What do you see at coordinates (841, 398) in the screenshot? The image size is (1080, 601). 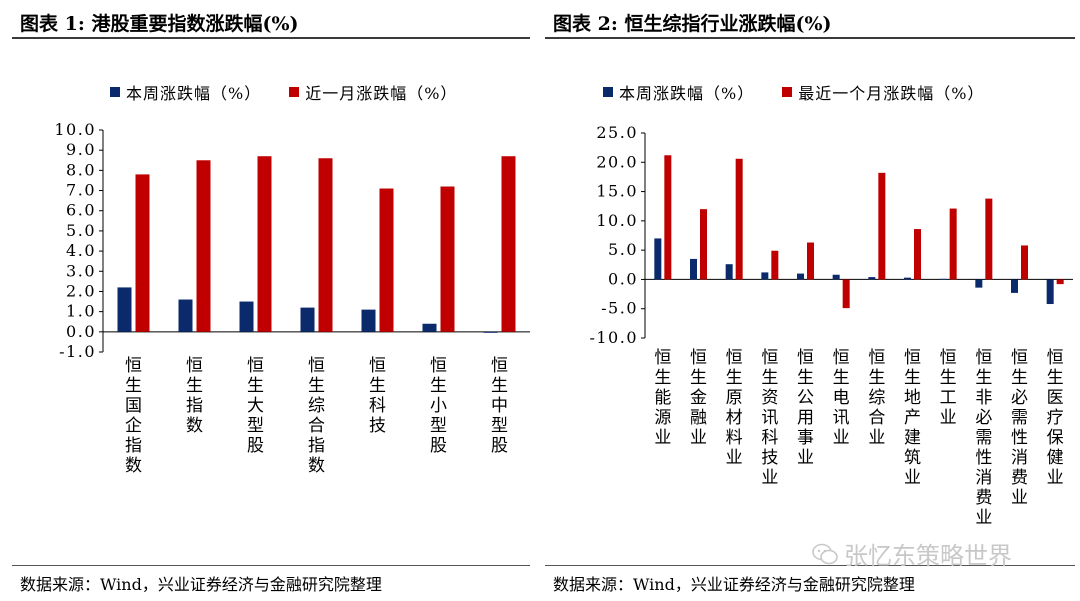 I see `right-category-label: 恒生电讯业` at bounding box center [841, 398].